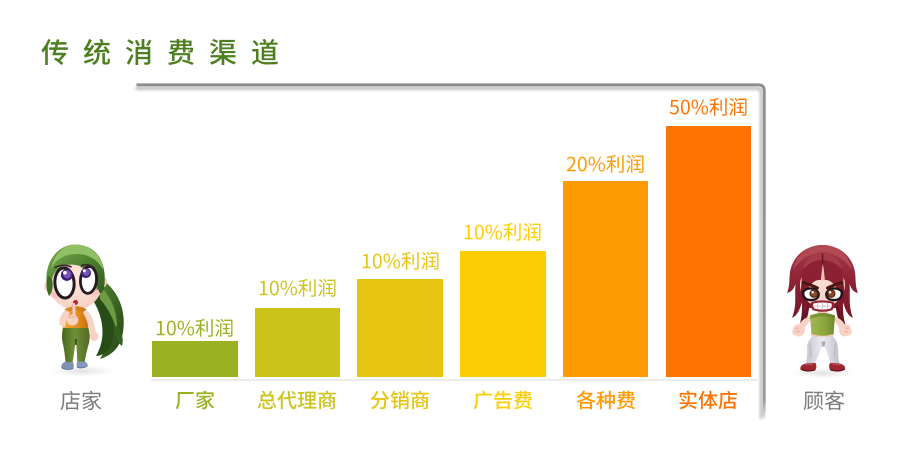  What do you see at coordinates (297, 400) in the screenshot?
I see `bar-category-label: 总代理商` at bounding box center [297, 400].